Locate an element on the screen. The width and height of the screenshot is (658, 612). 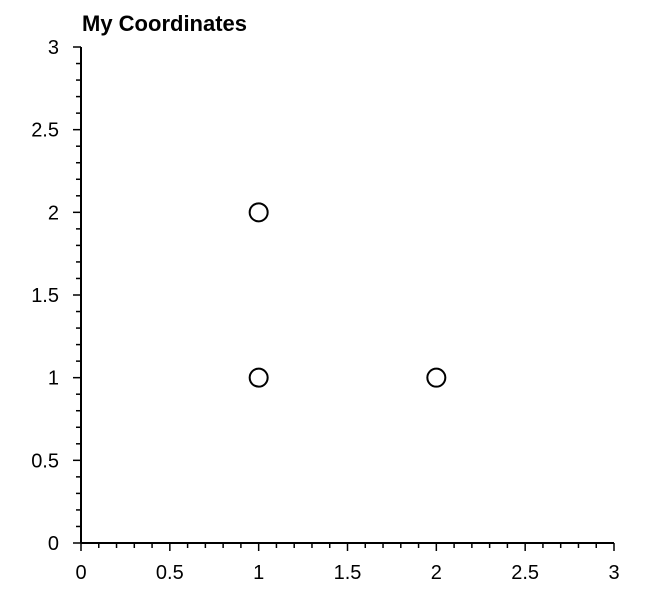
x-tick-label: 2.5 is located at coordinates (525, 573).